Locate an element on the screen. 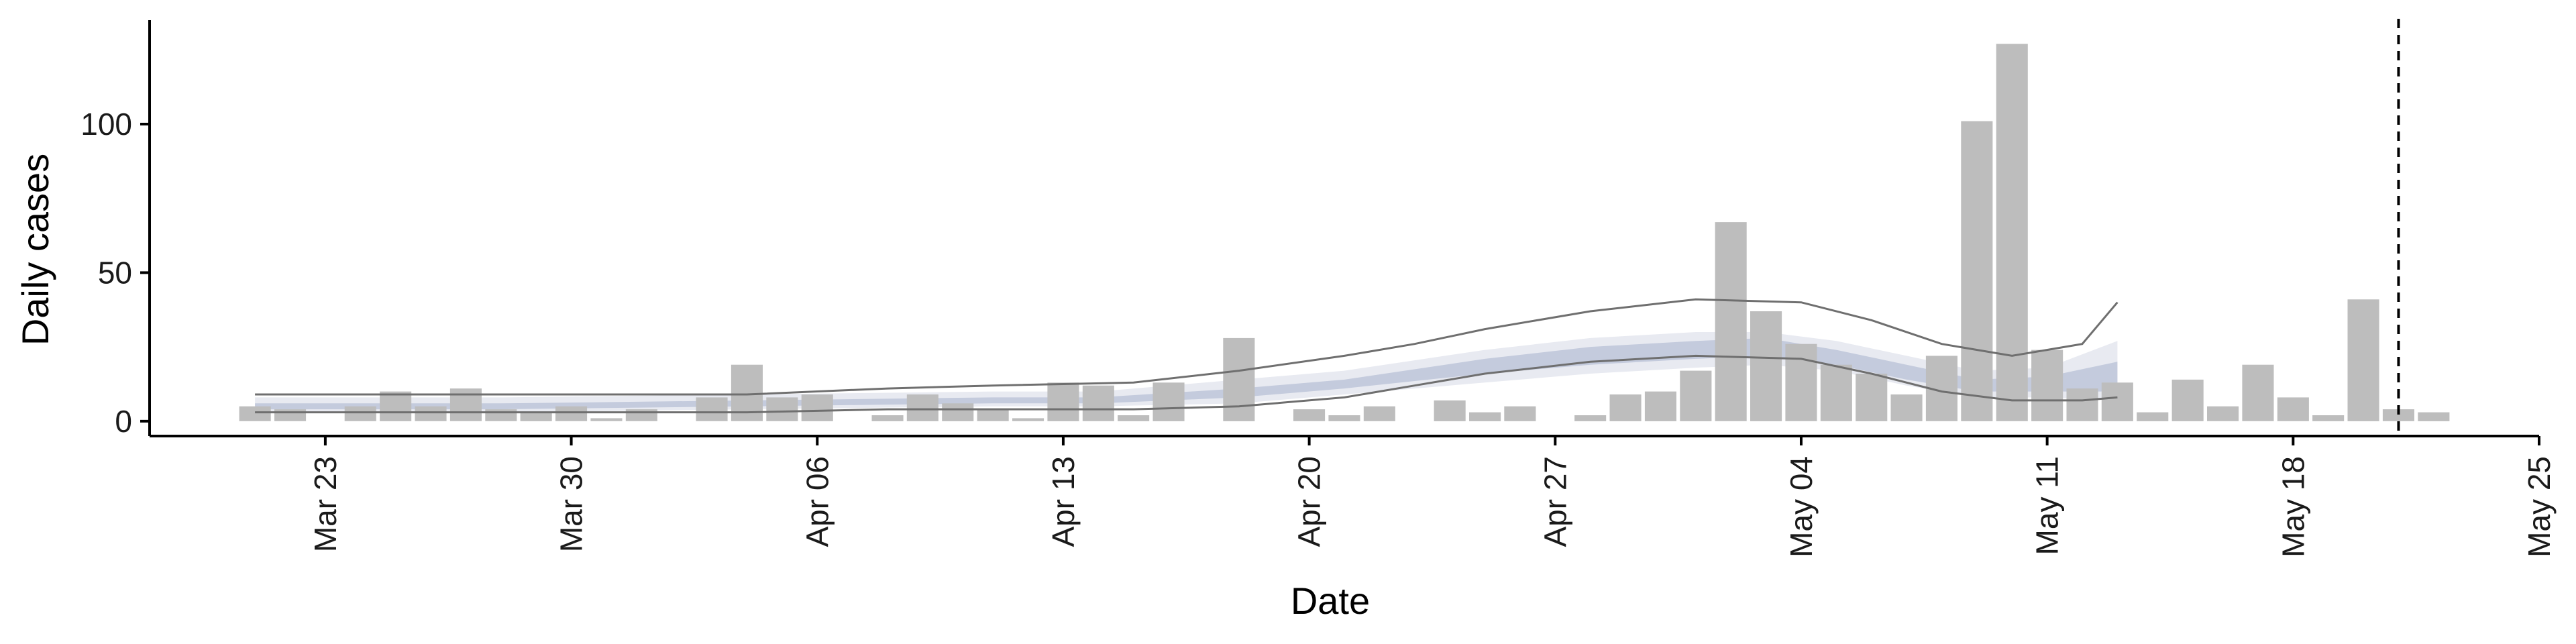 The height and width of the screenshot is (644, 2576). x-tick-label: May 04 is located at coordinates (1801, 506).